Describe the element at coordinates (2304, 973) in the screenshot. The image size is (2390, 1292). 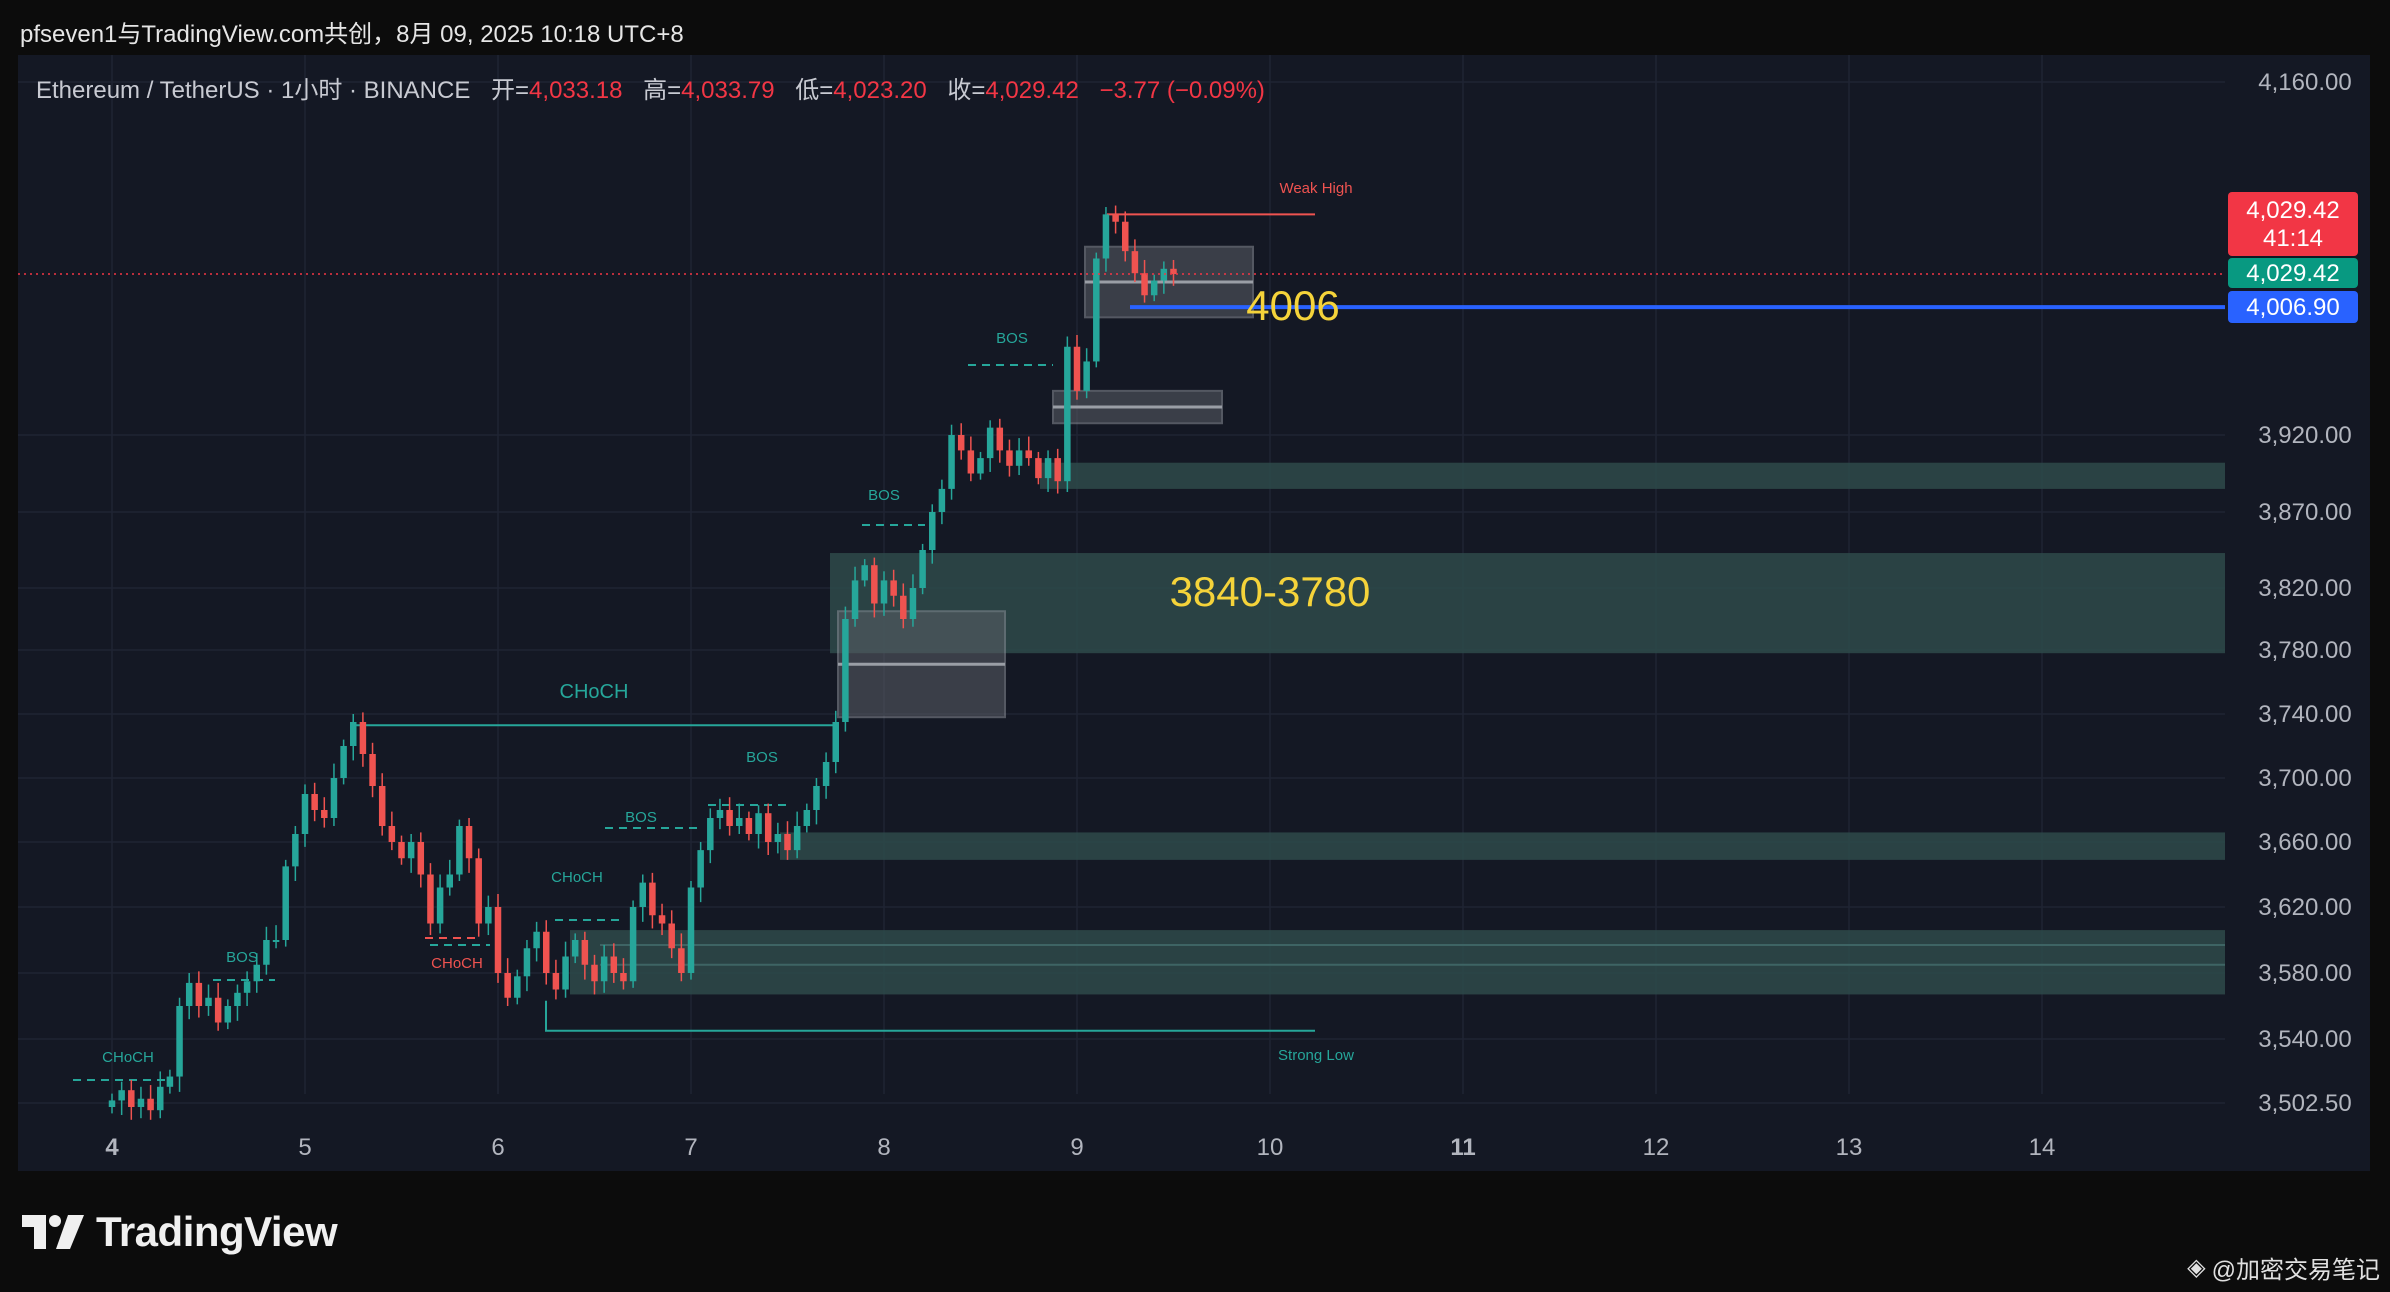
I see `y-tick-label: 3,580.00` at that location.